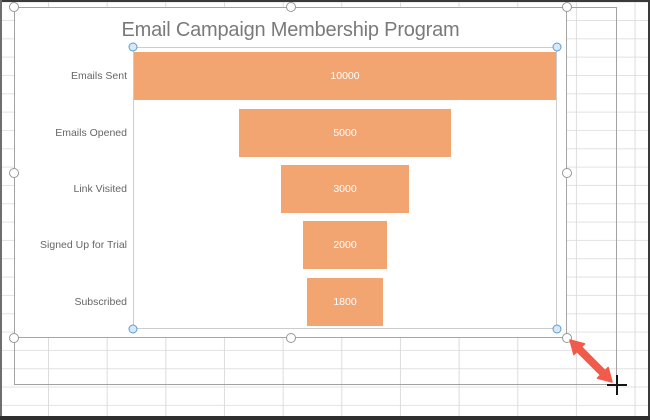  I want to click on funnel-row: 5000, so click(345, 132).